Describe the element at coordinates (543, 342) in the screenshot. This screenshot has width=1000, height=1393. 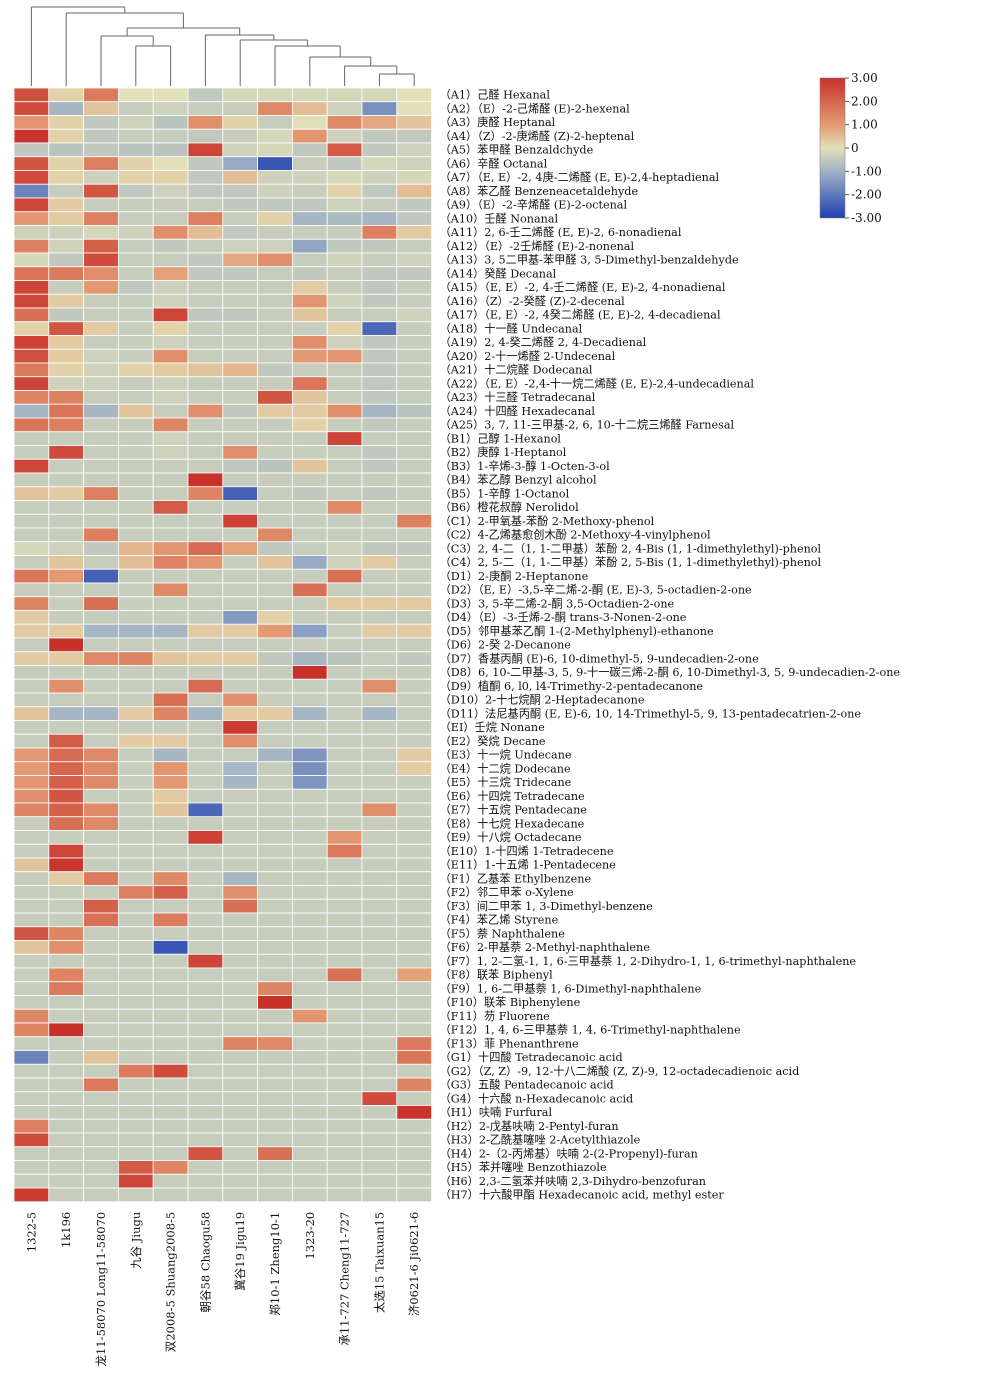
I see `row-label: （A19）2, 4-癸二烯醛 2, 4-Decadienal` at that location.